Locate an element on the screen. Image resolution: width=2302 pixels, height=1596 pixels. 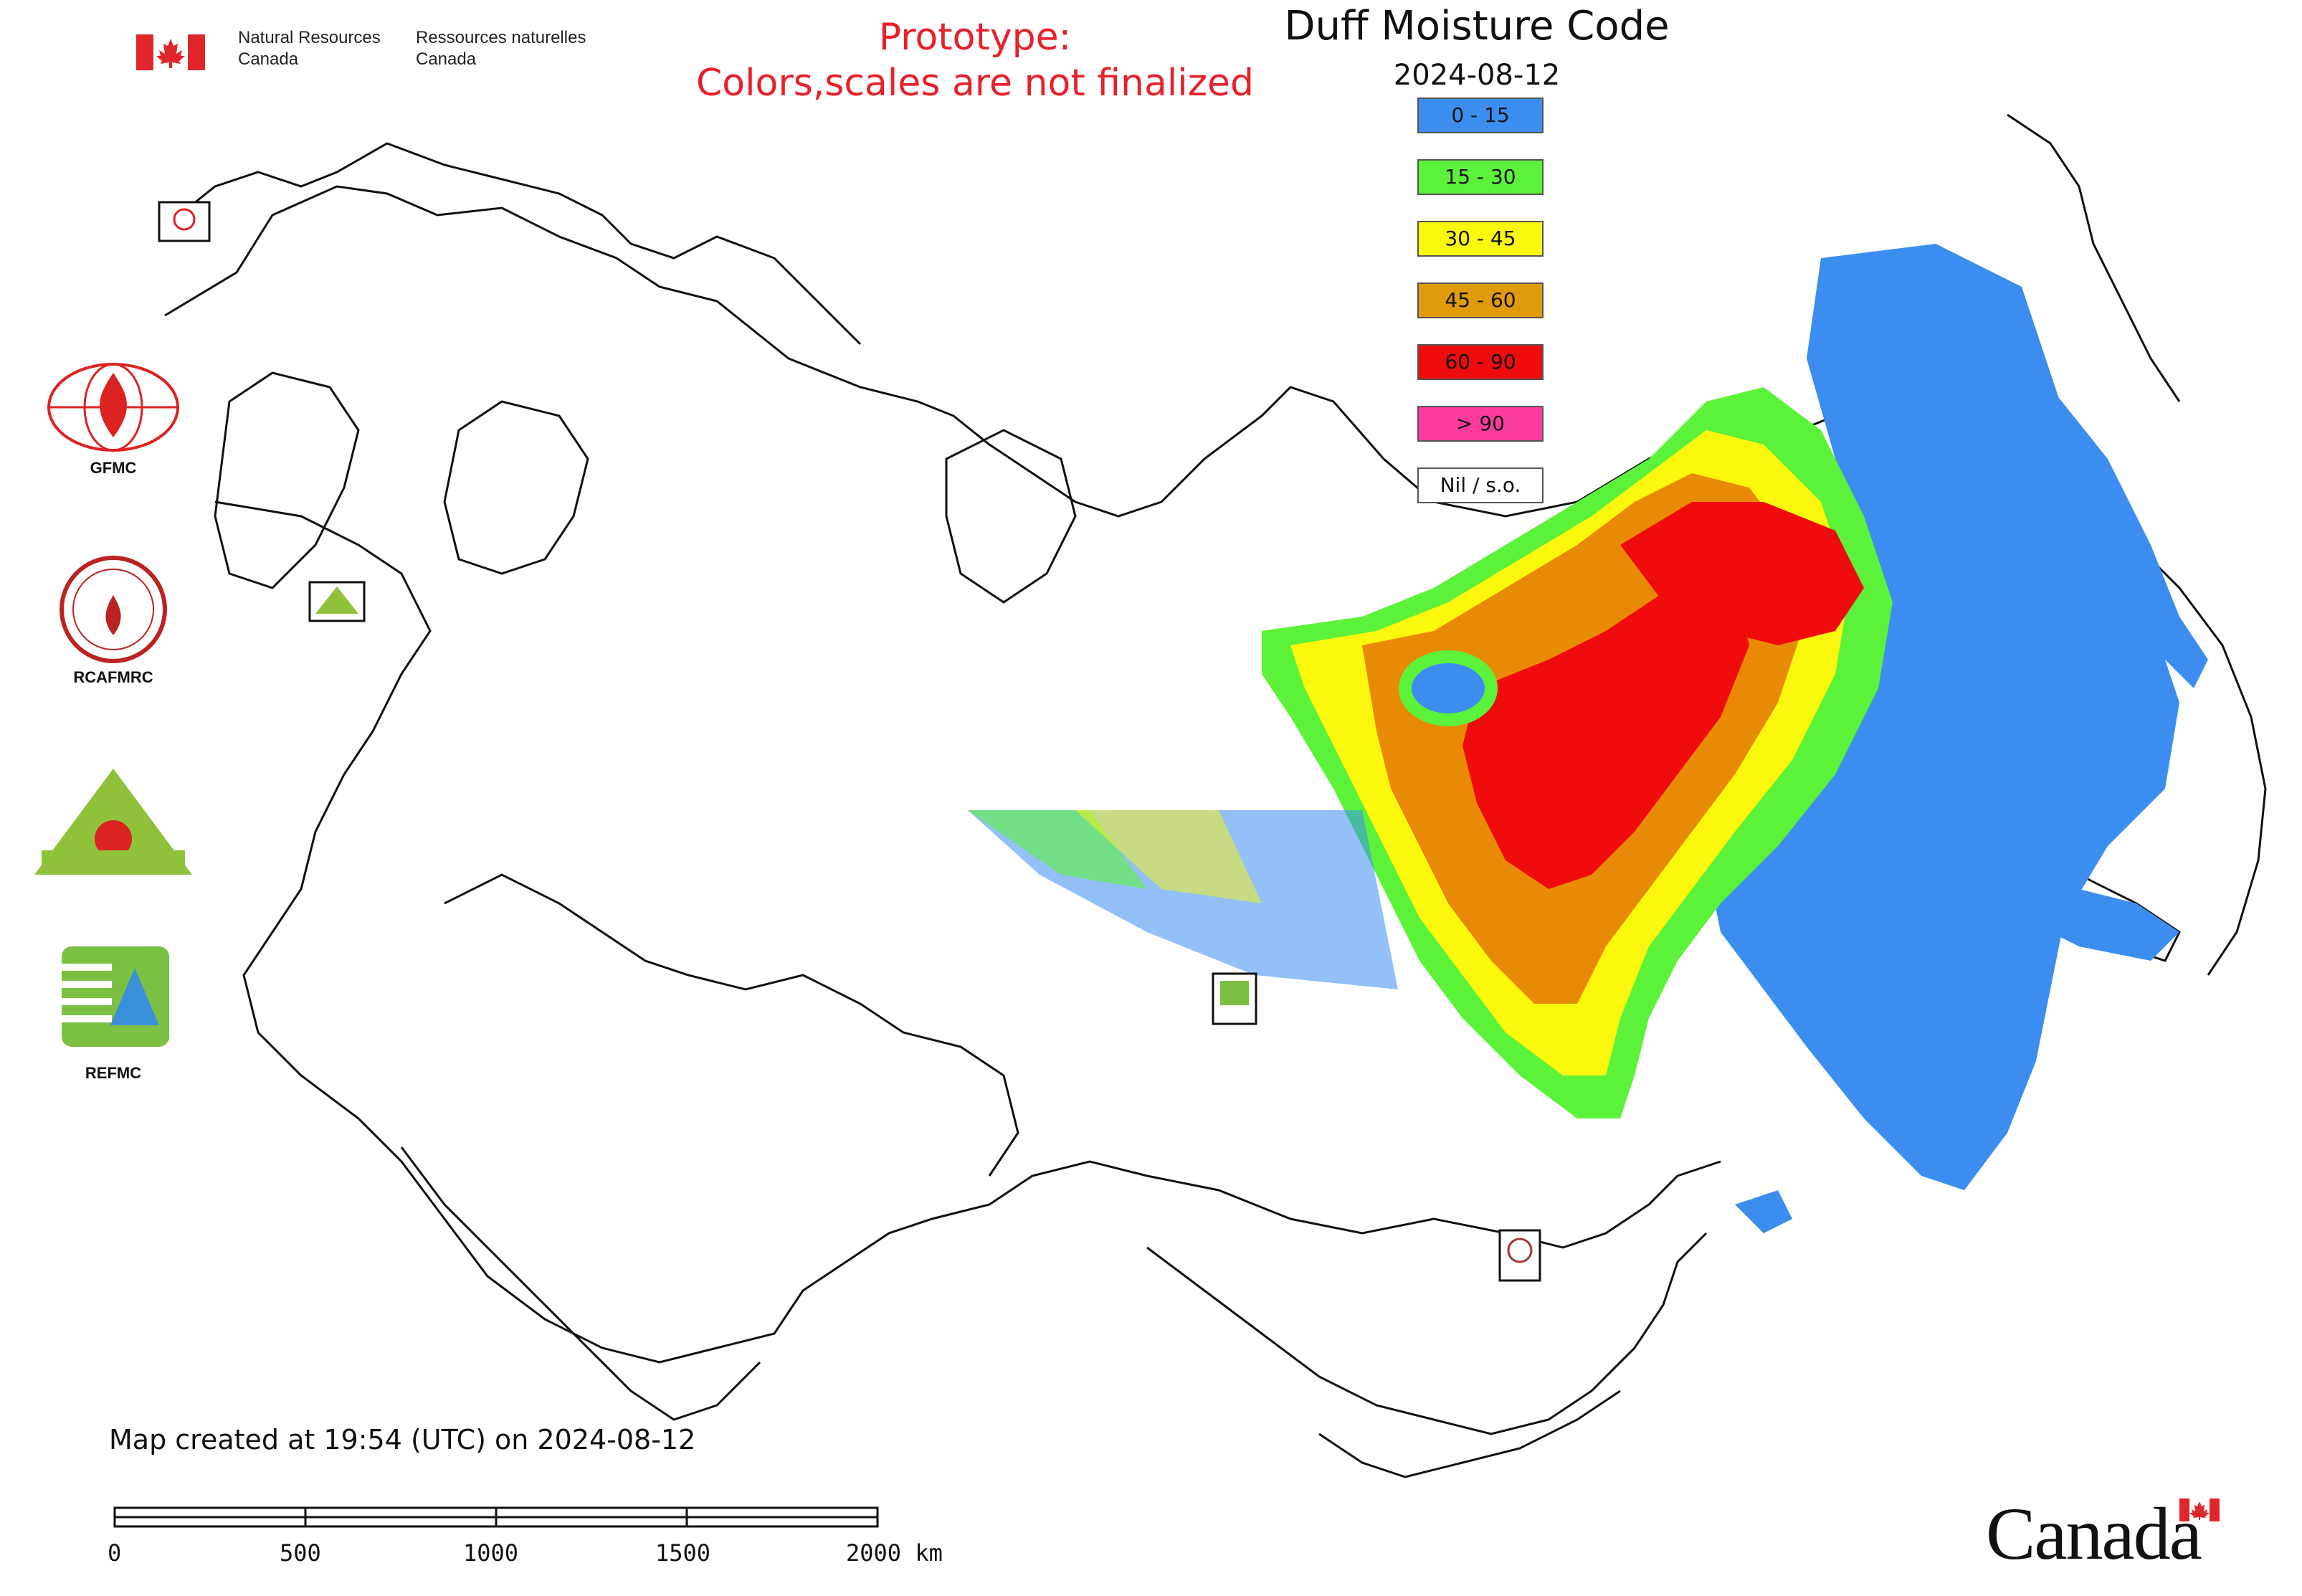
refmc-logo-icon is located at coordinates (115, 996).